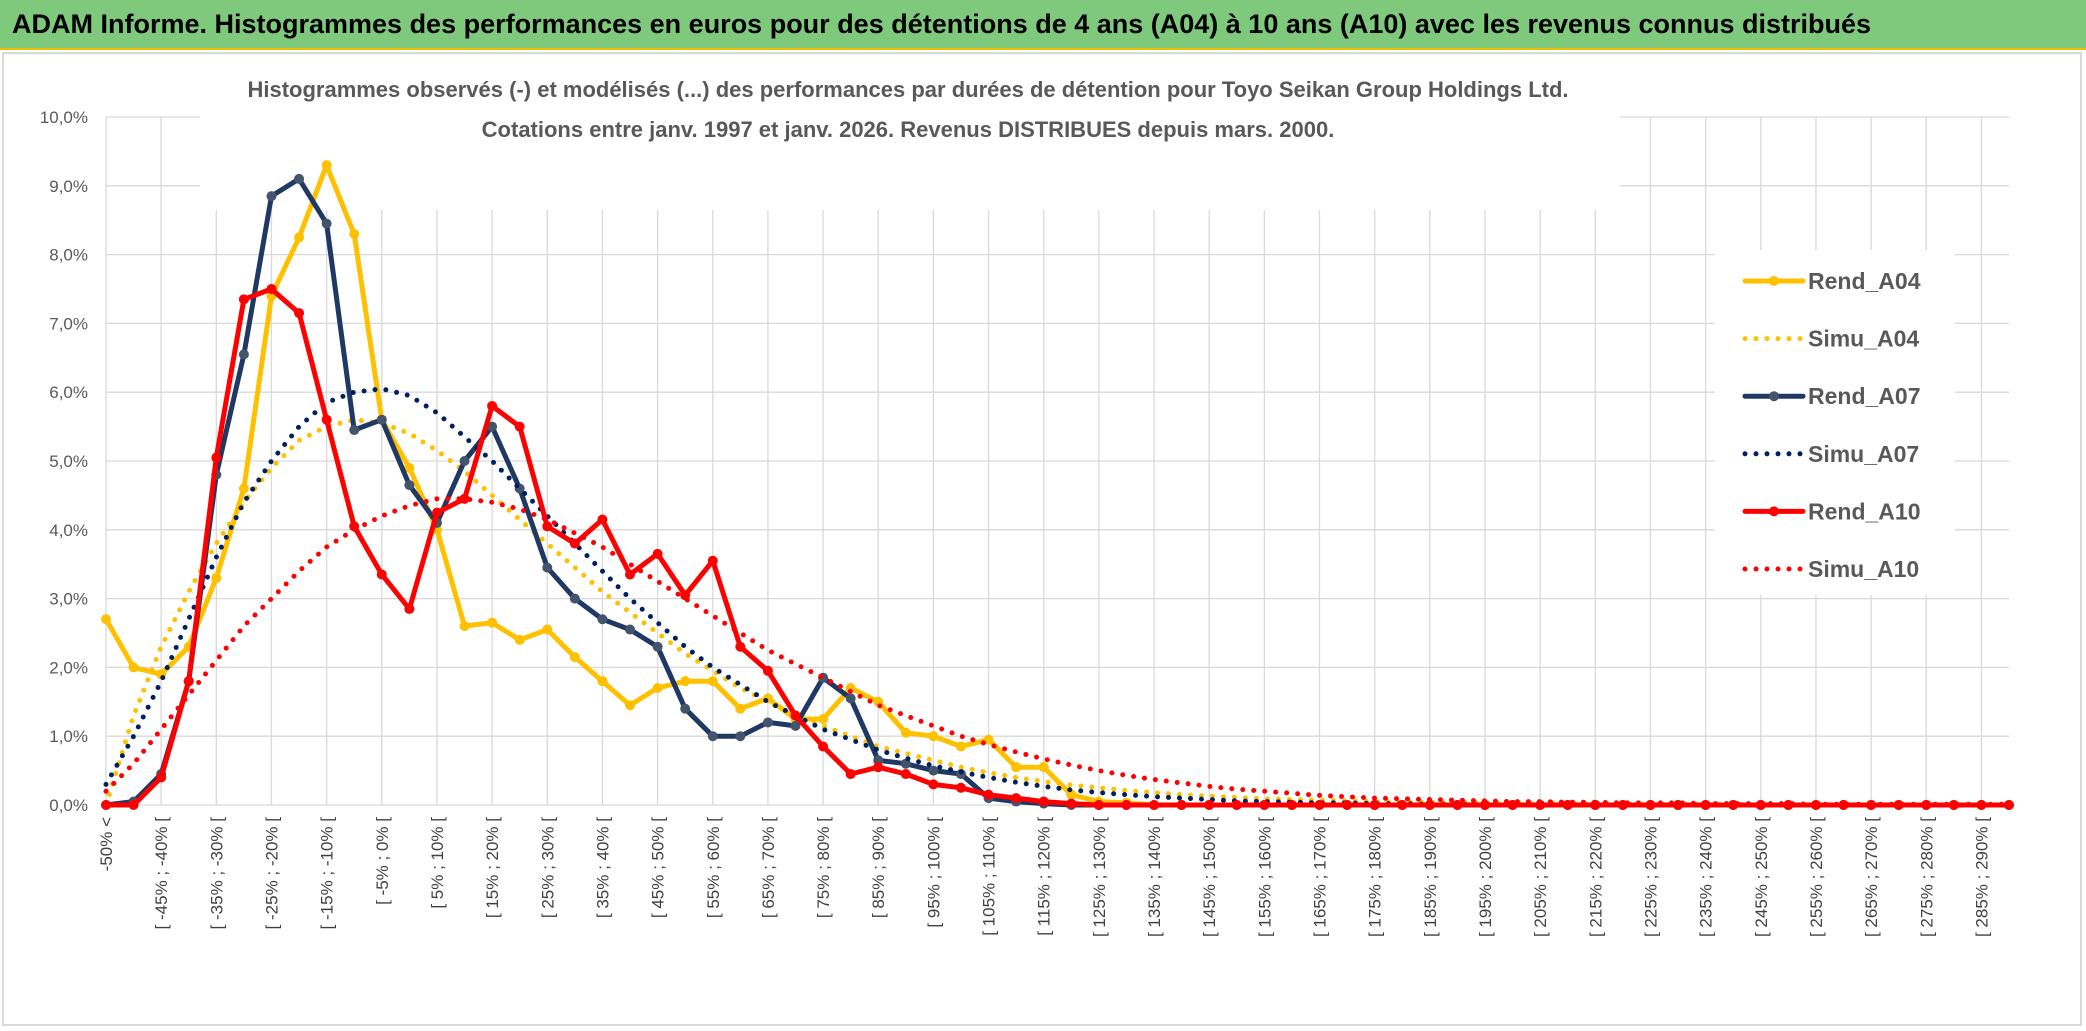  Describe the element at coordinates (492, 867) in the screenshot. I see `x-tick-label: [ 15% ; 20% [` at that location.